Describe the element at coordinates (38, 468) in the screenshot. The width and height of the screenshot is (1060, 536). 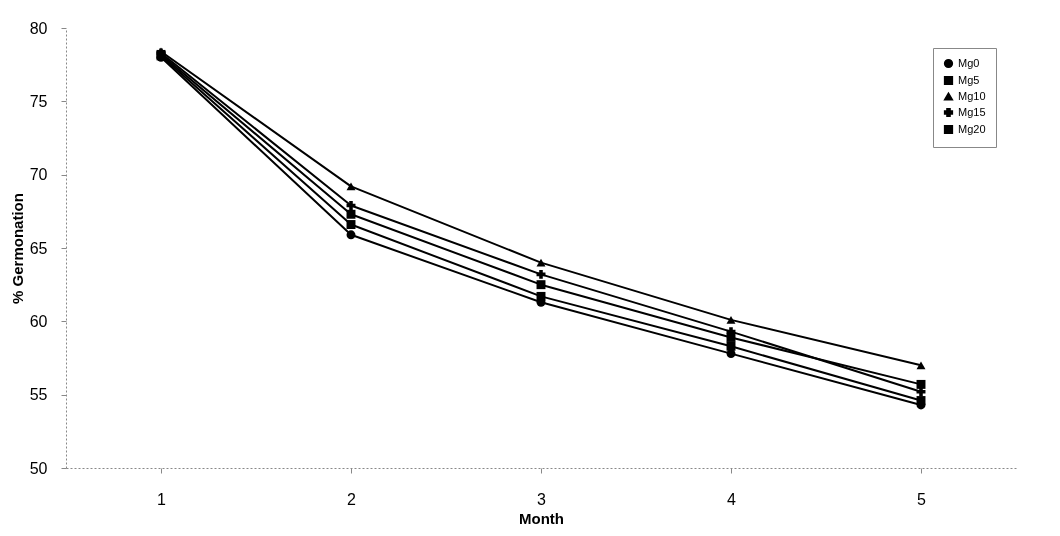
I see `y-tick-label: 50` at that location.